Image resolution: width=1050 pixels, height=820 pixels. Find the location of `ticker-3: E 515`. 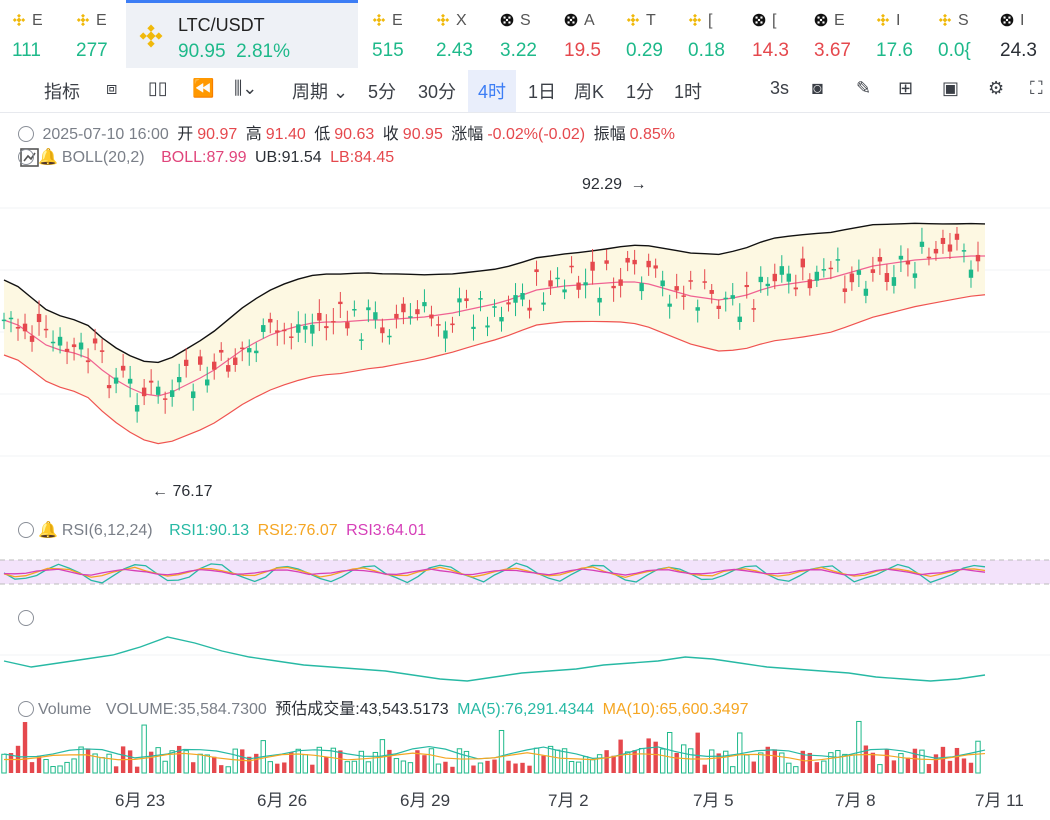

ticker-3: E 515 is located at coordinates (391, 34).